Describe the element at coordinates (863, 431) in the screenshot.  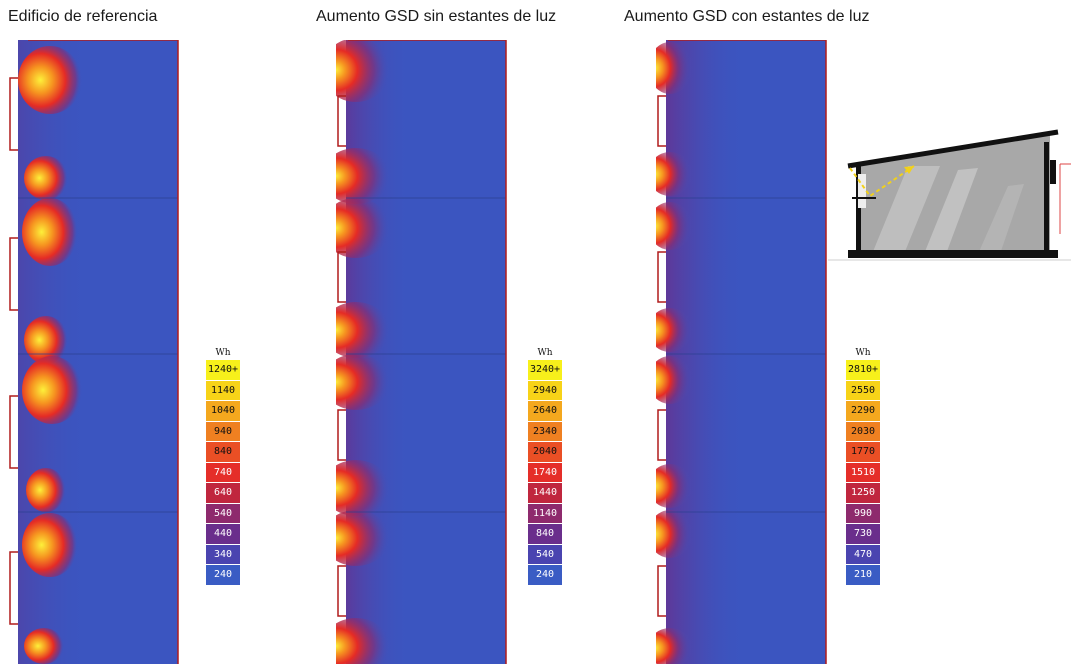
I see `legend-bin: 2030` at that location.